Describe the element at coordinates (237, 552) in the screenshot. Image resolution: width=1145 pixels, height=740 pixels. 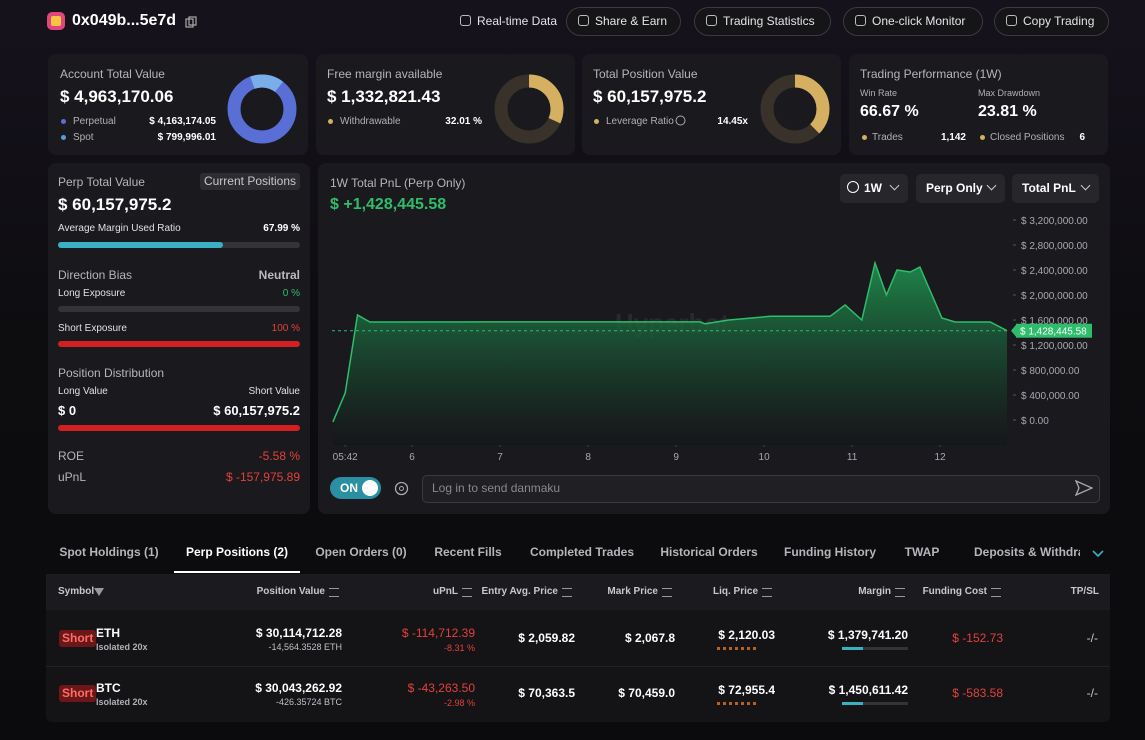
I see `tab: Perp Positions (2)` at that location.